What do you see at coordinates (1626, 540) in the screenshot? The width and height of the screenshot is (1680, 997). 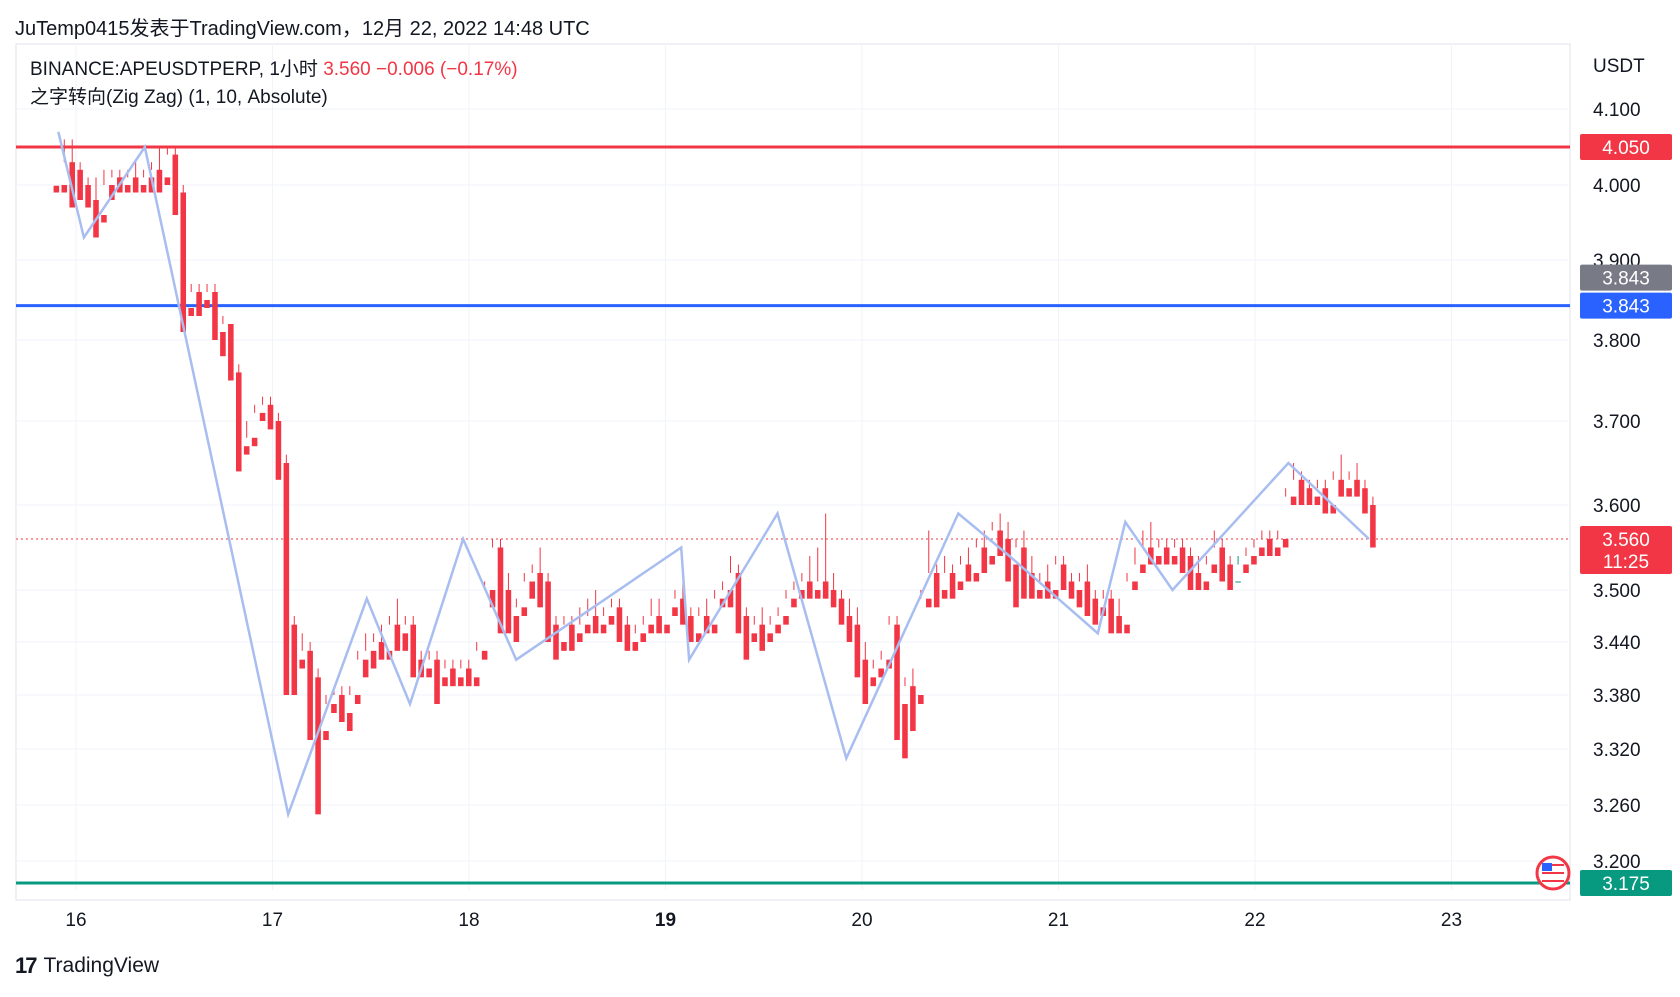 I see `current-price-badge-label: 3.560` at bounding box center [1626, 540].